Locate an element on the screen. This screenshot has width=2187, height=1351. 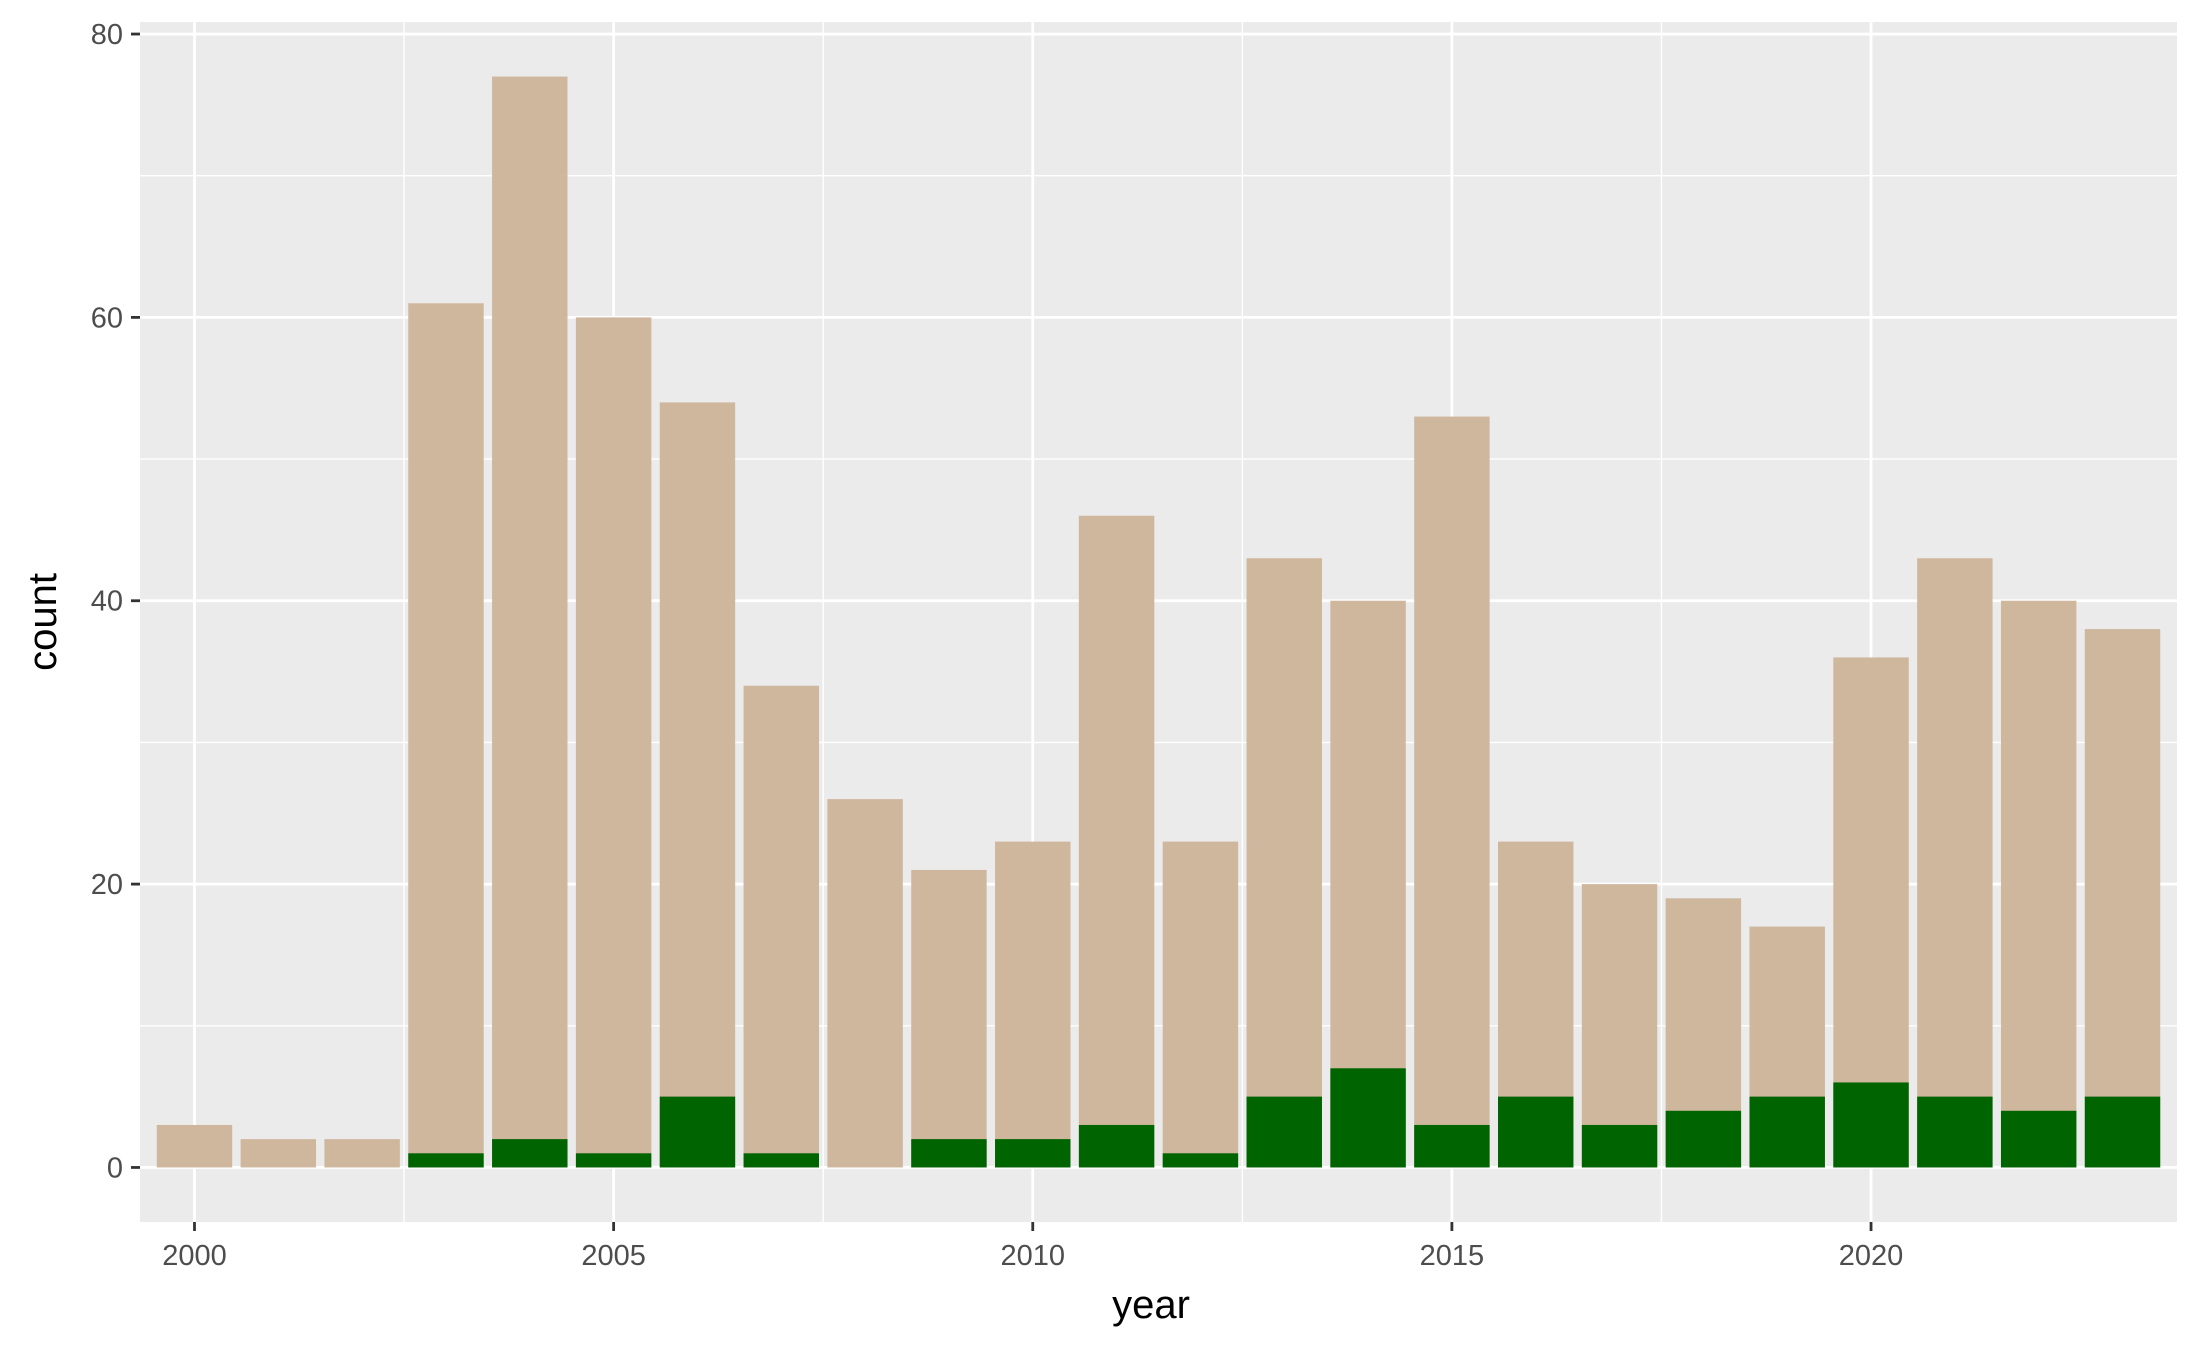
bar-series-1-2004 is located at coordinates (530, 622).